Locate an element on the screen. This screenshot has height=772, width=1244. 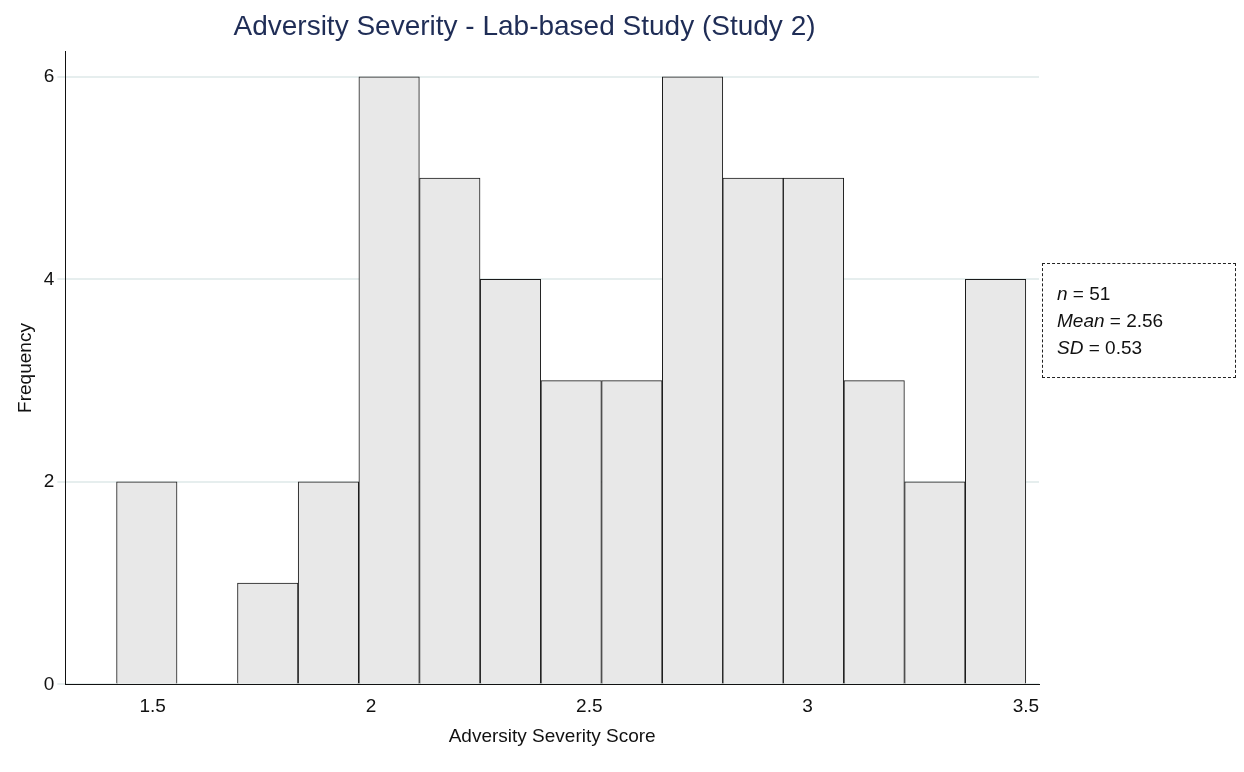
y-tick-label: 0 is located at coordinates (49, 683).